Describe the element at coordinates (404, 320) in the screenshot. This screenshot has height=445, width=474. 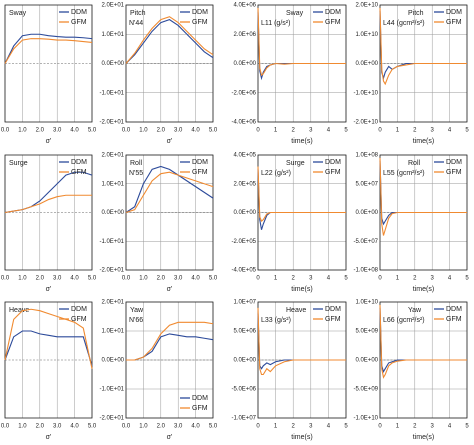
I see `y-axis-label: L66 (gcm²/s²)` at that location.